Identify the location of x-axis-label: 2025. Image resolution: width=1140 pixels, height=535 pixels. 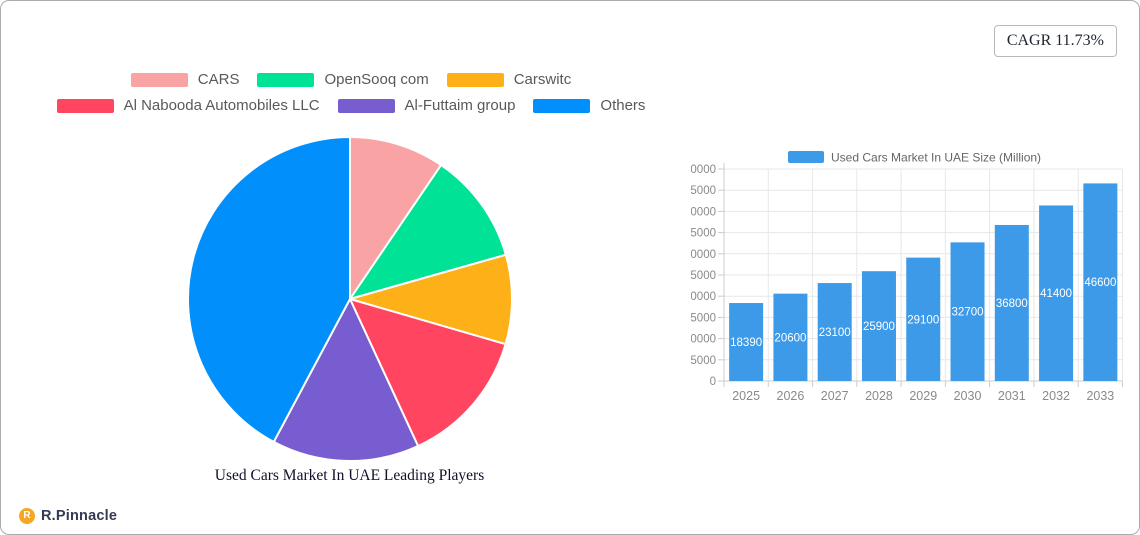
(746, 396).